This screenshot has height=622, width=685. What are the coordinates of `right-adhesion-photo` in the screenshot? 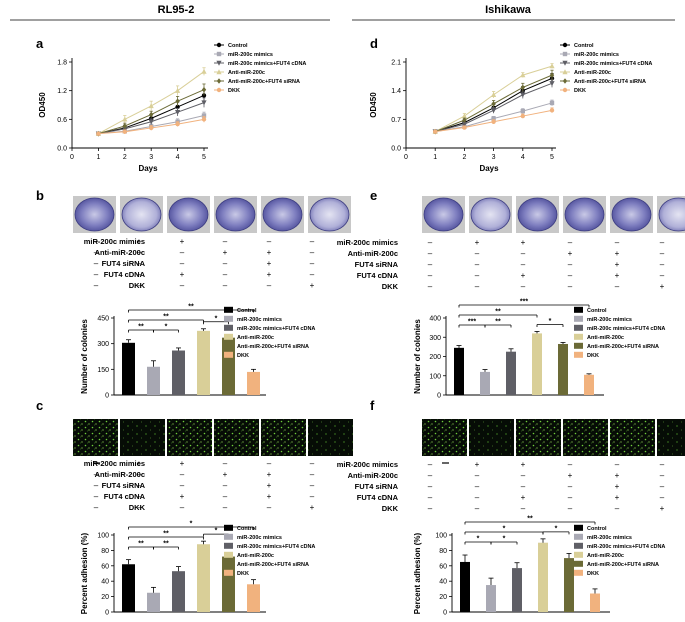 It's located at (632, 437).